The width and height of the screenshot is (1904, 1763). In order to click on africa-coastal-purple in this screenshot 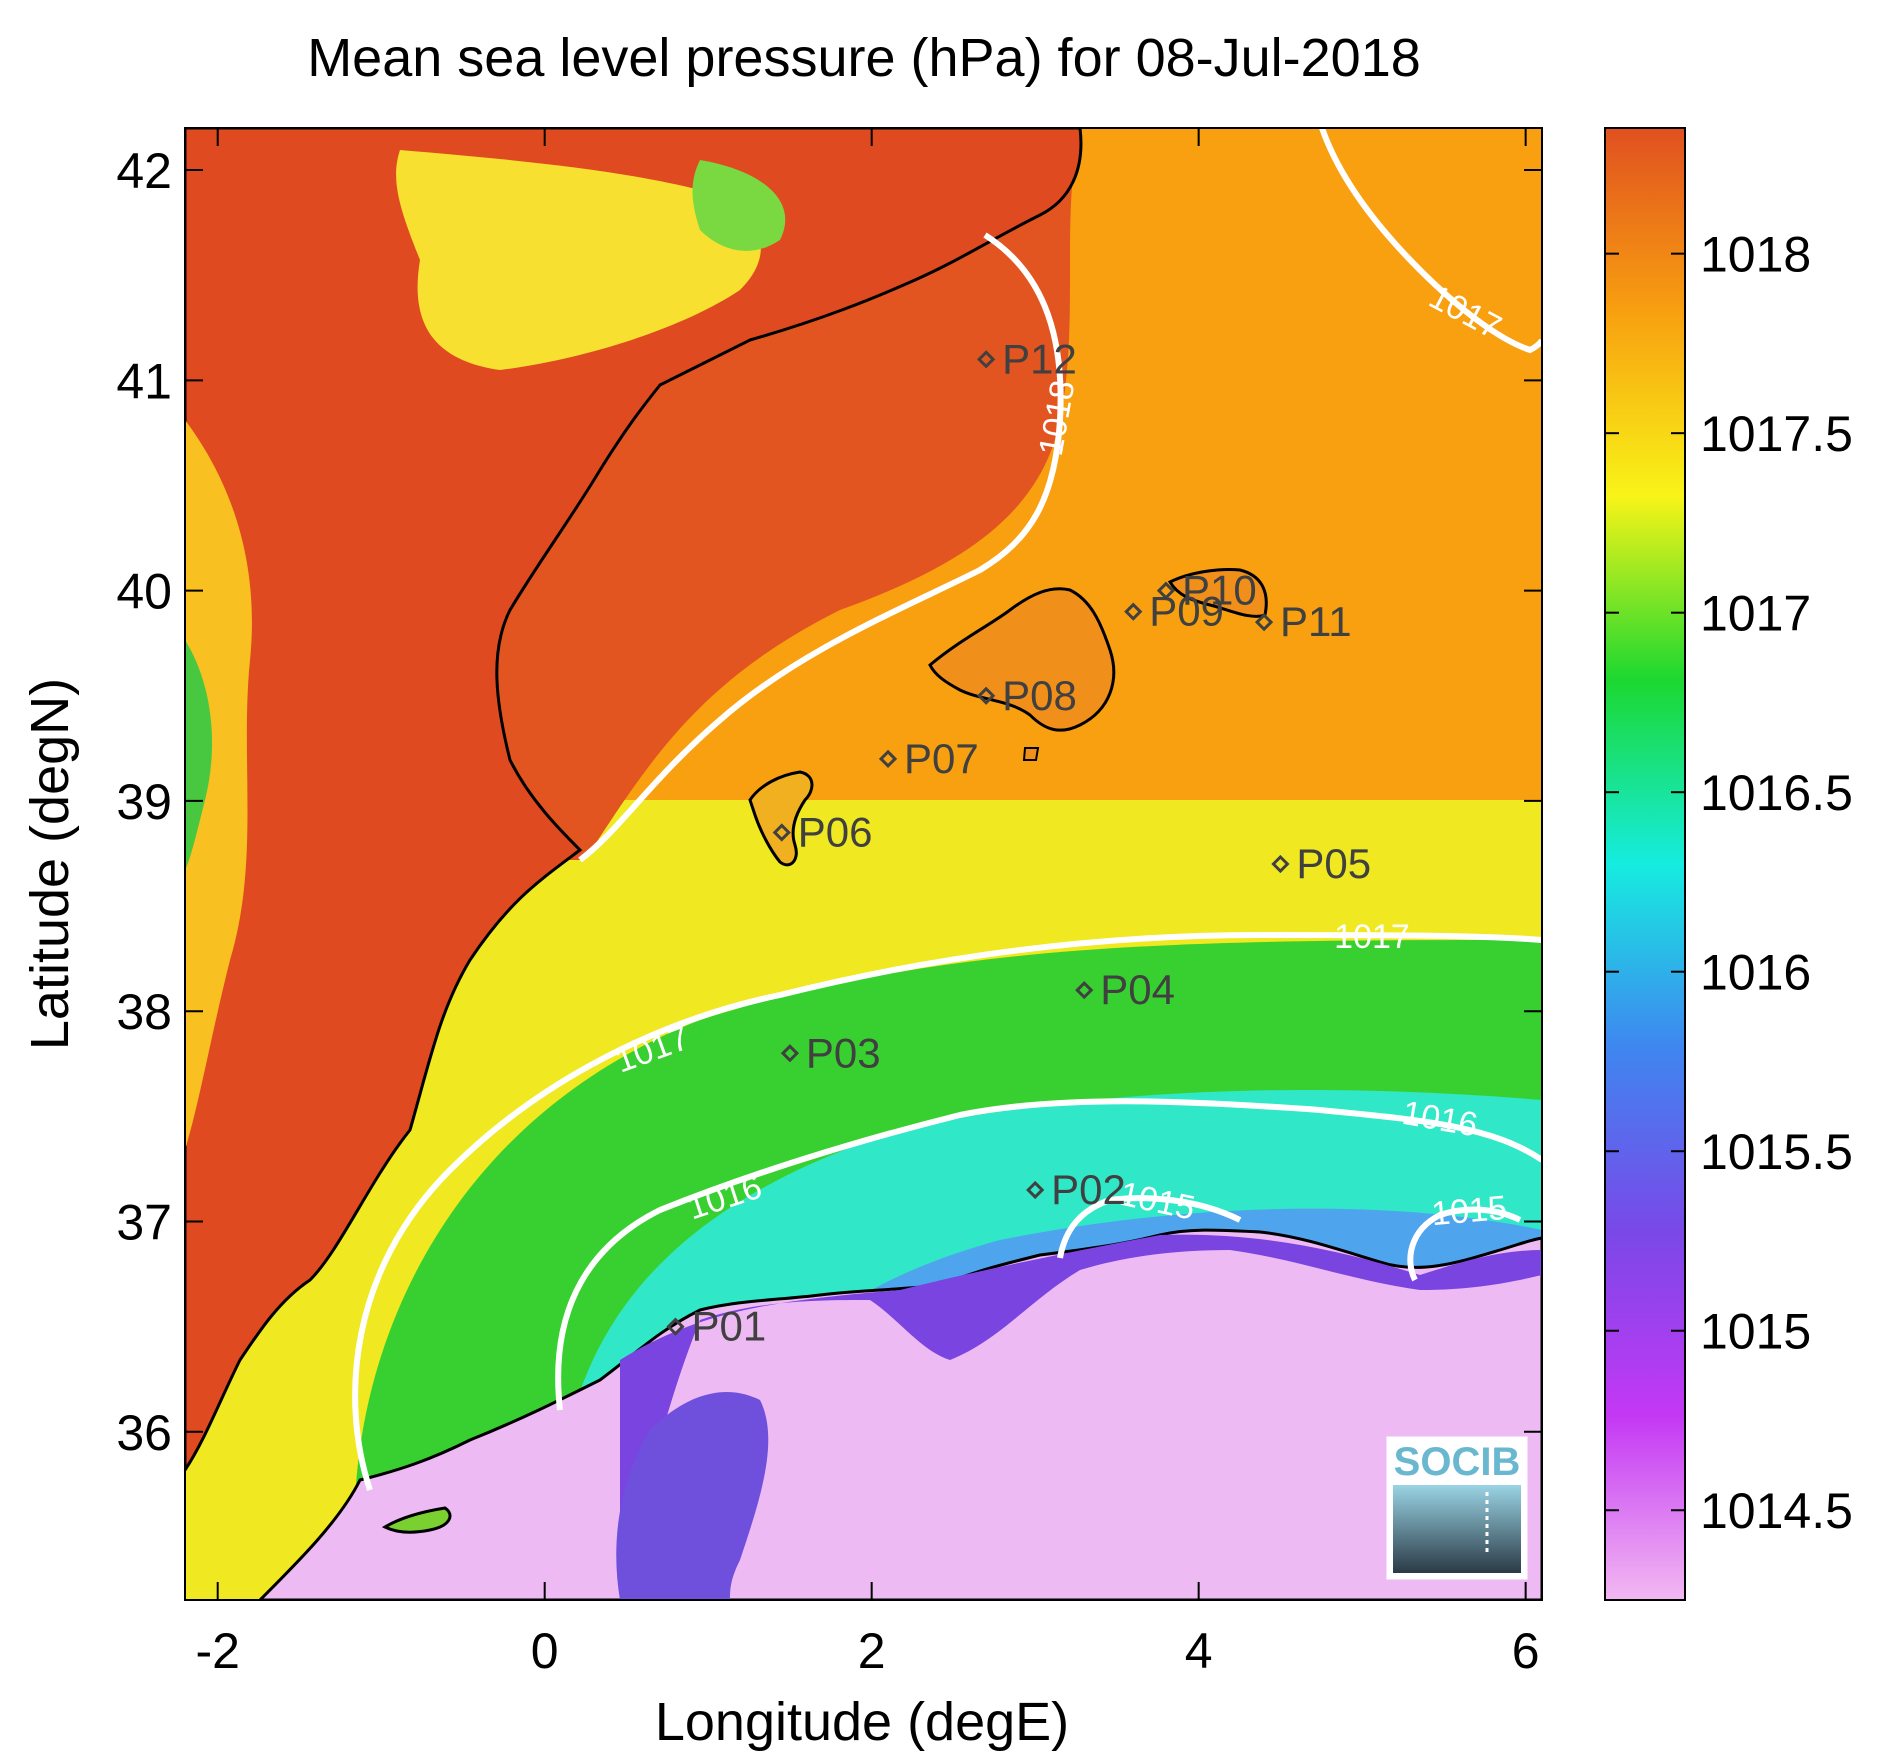, I will do `click(1081, 1417)`.